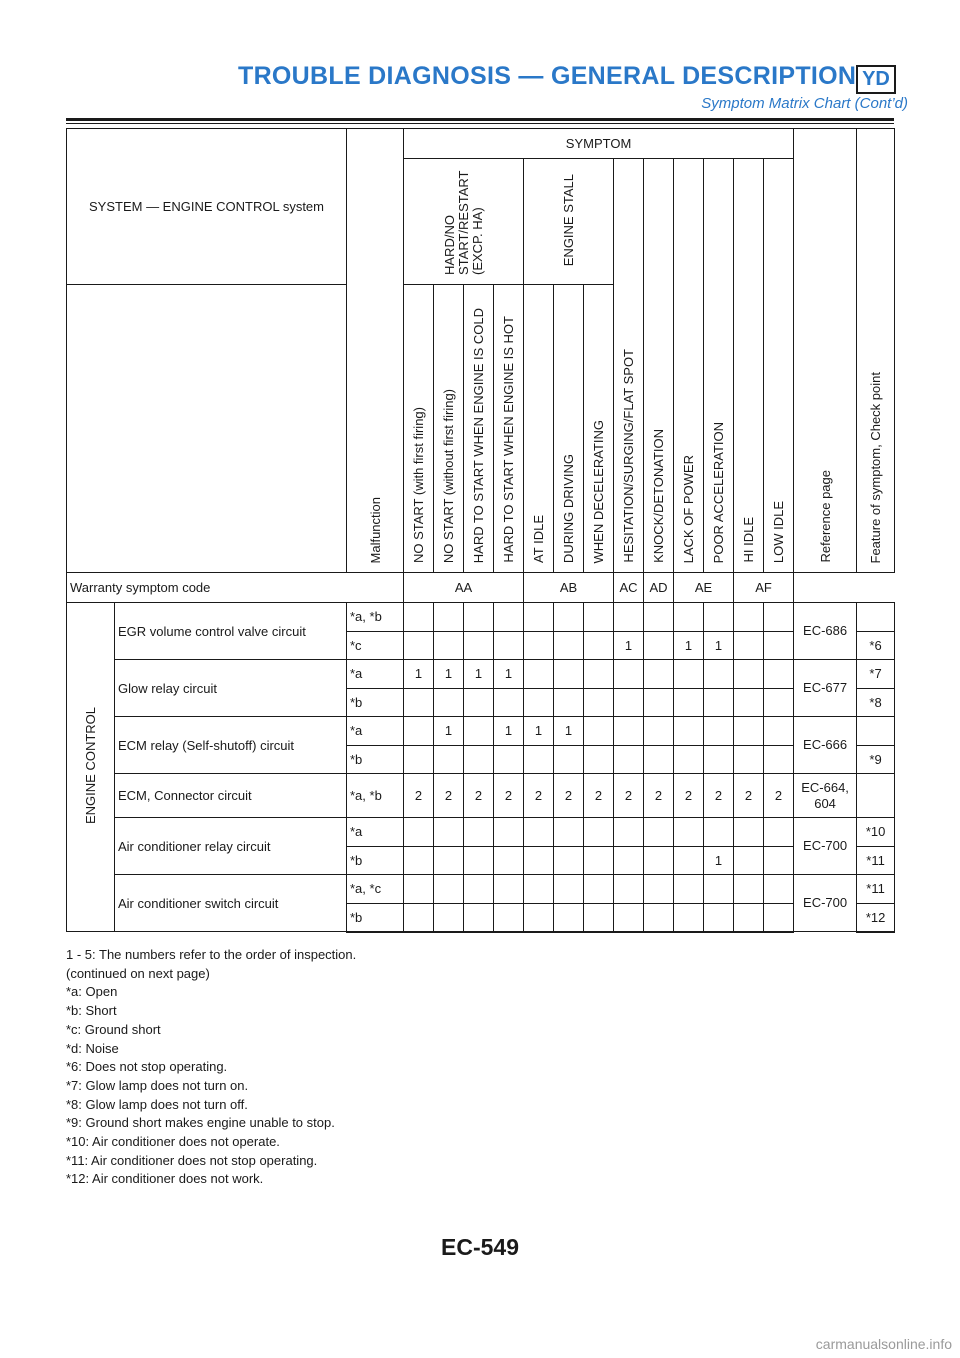 The width and height of the screenshot is (960, 1358). I want to click on column-label: AT IDLE, so click(538, 539).